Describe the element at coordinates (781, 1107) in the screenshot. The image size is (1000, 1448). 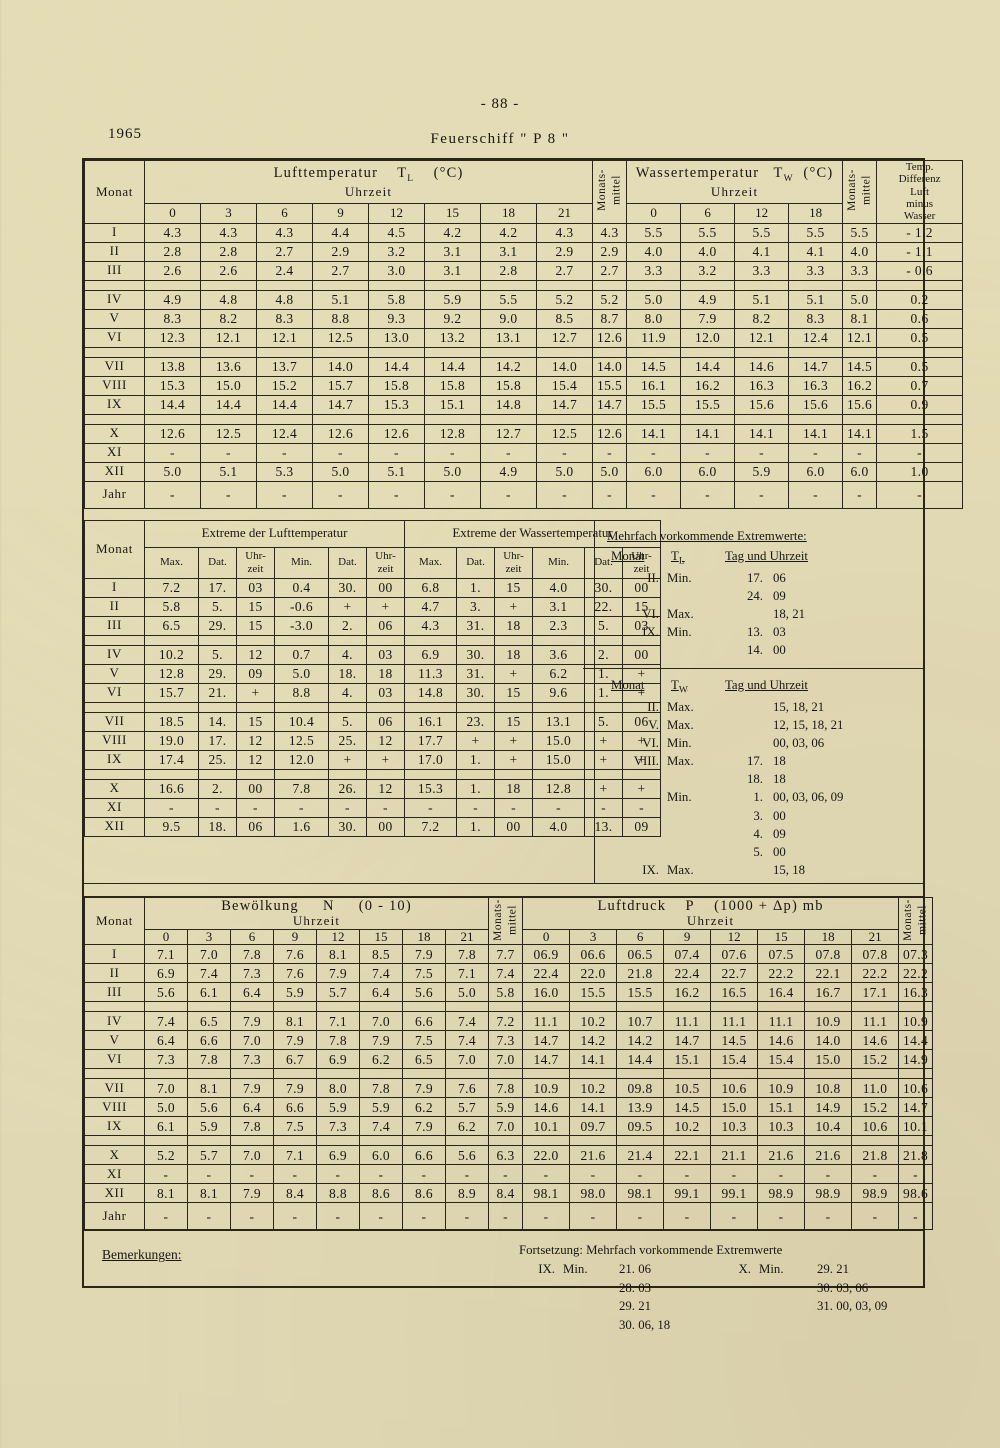
I see `pressure-cell: 15.1` at that location.